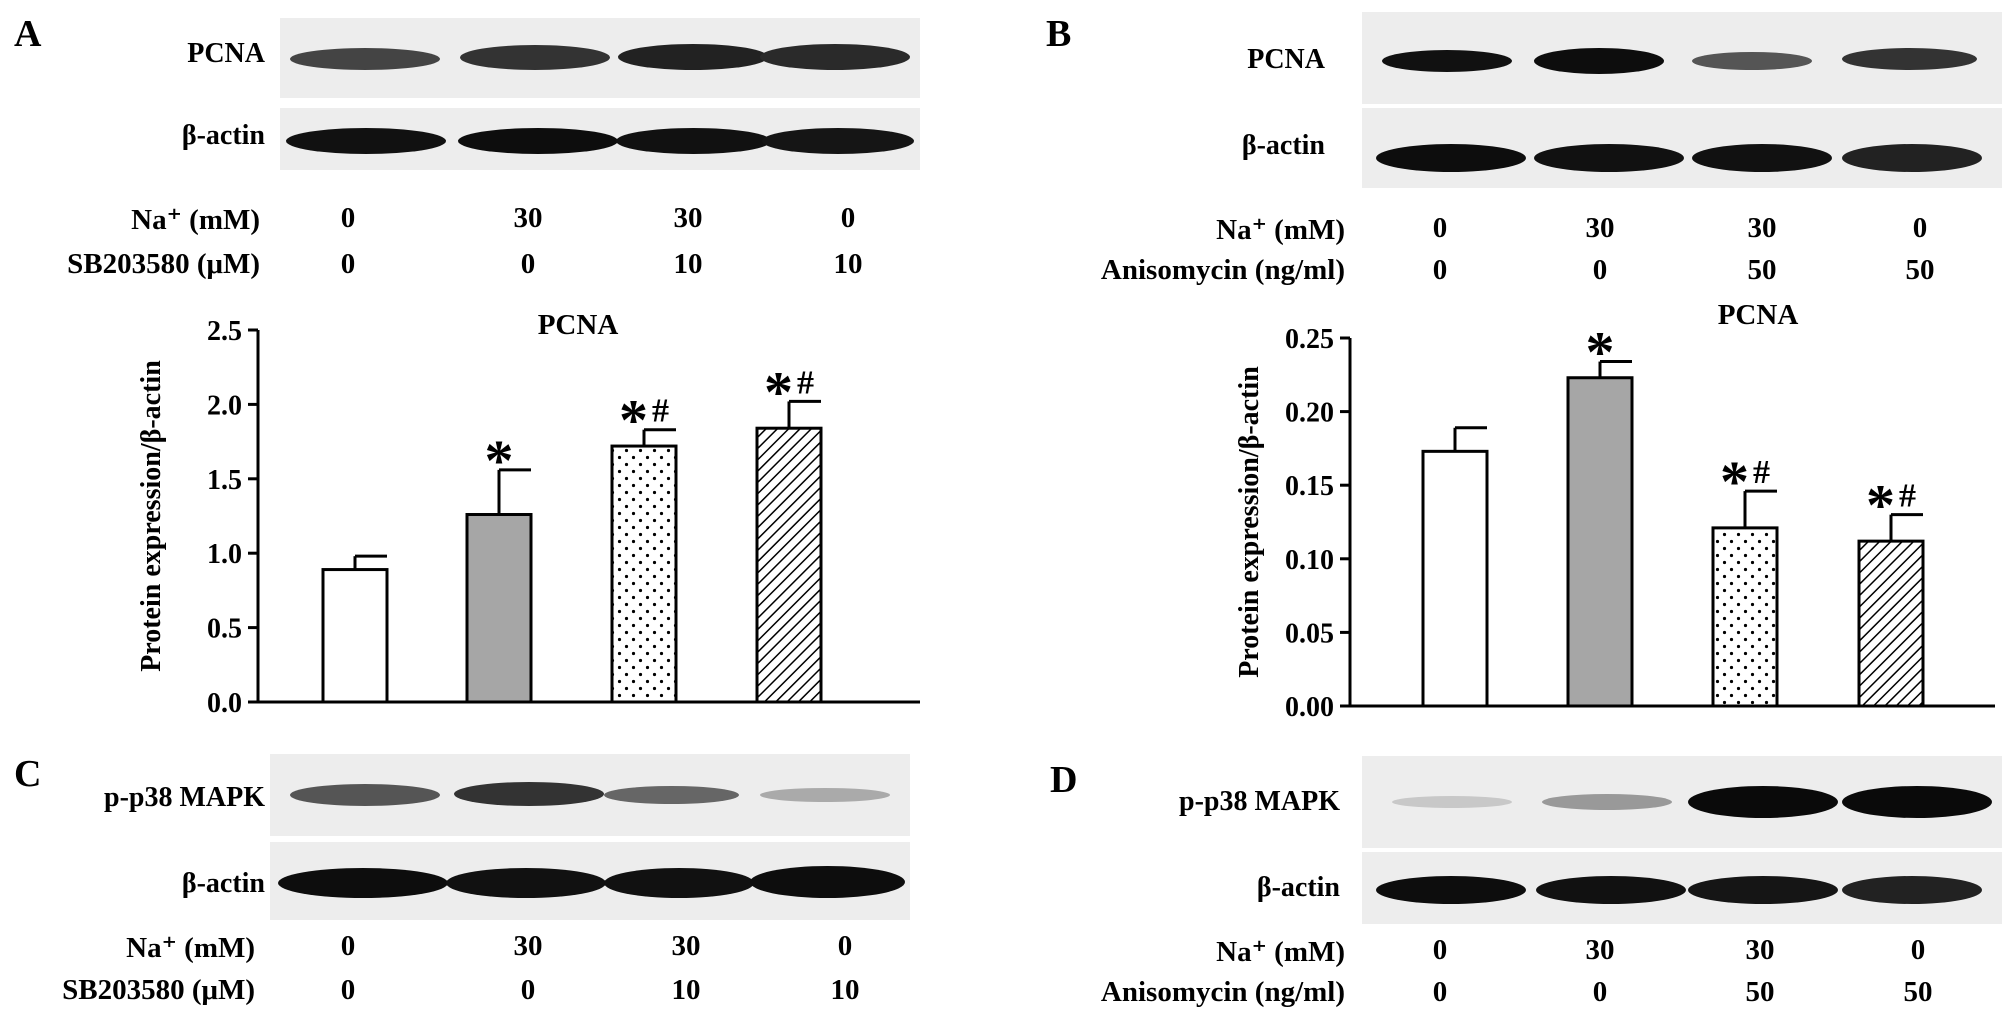  Describe the element at coordinates (845, 946) in the screenshot. I see `na-value-c-4: 0` at that location.